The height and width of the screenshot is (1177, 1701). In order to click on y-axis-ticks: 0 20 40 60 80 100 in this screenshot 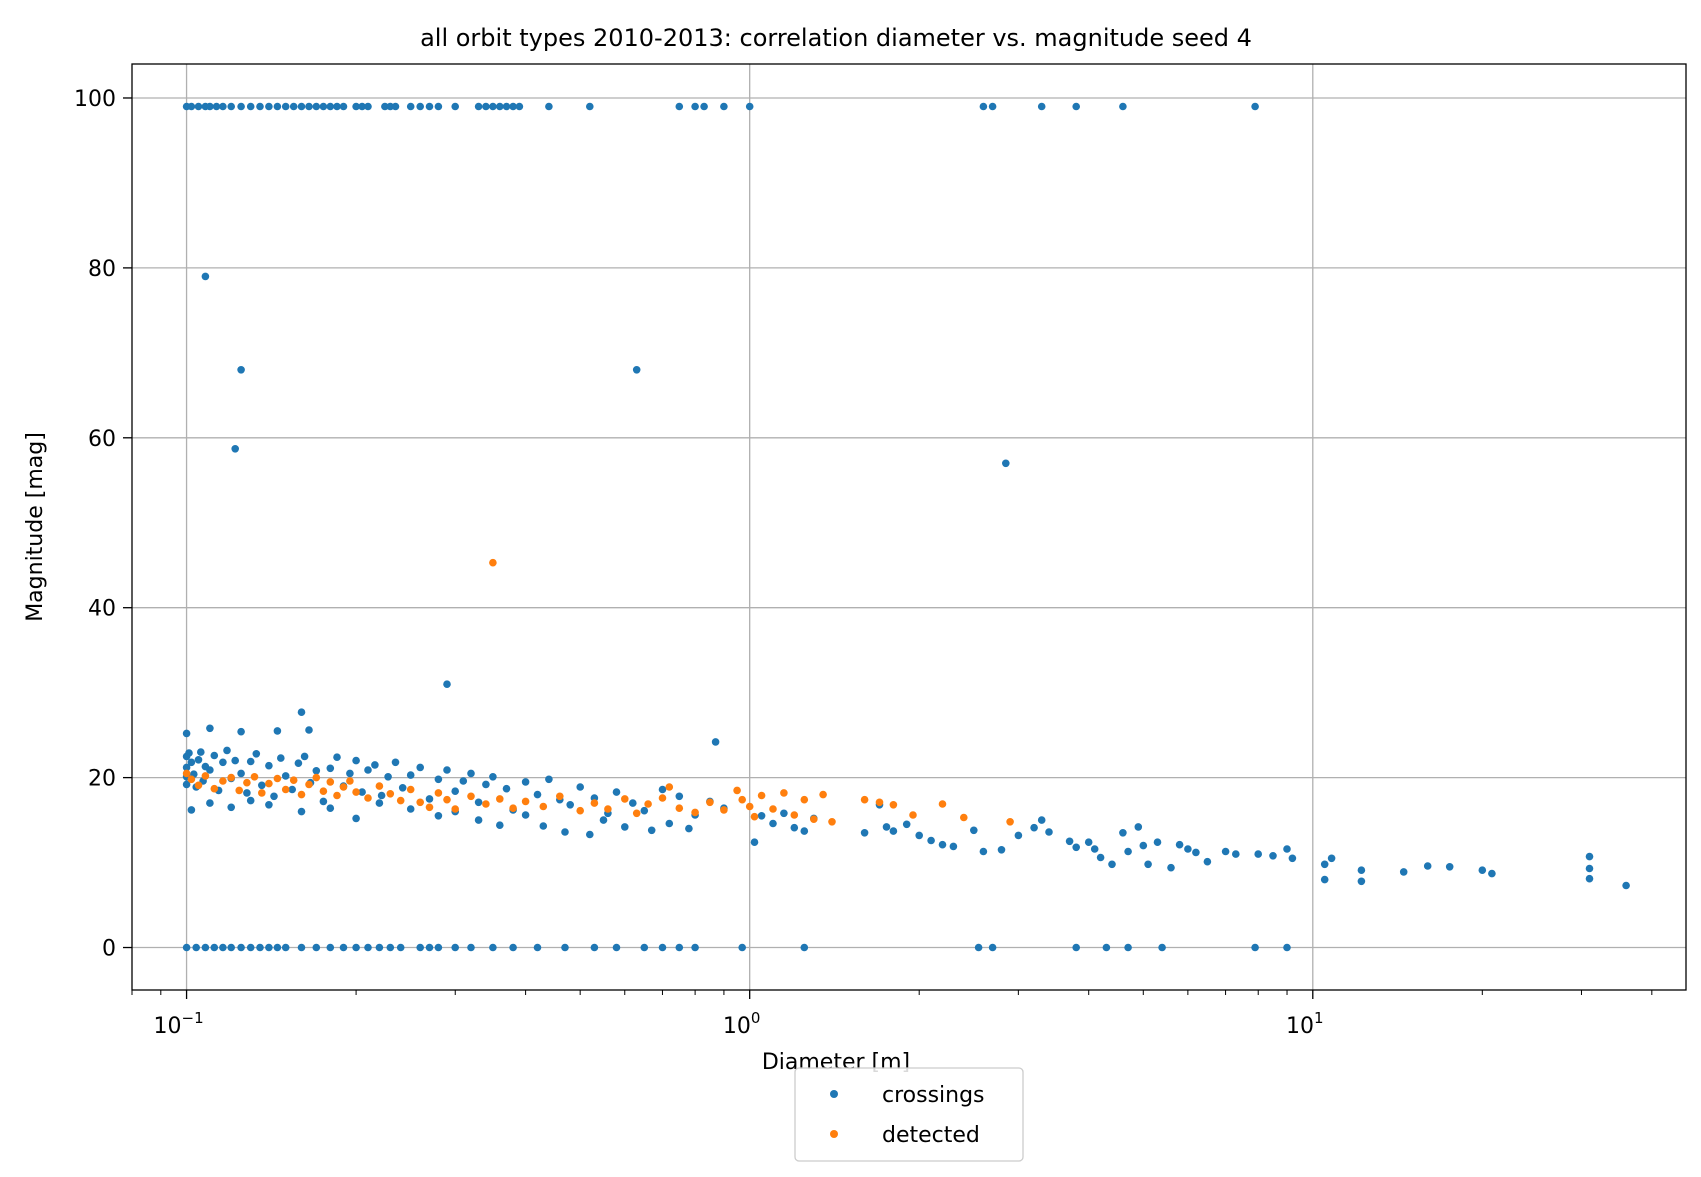, I will do `click(103, 524)`.